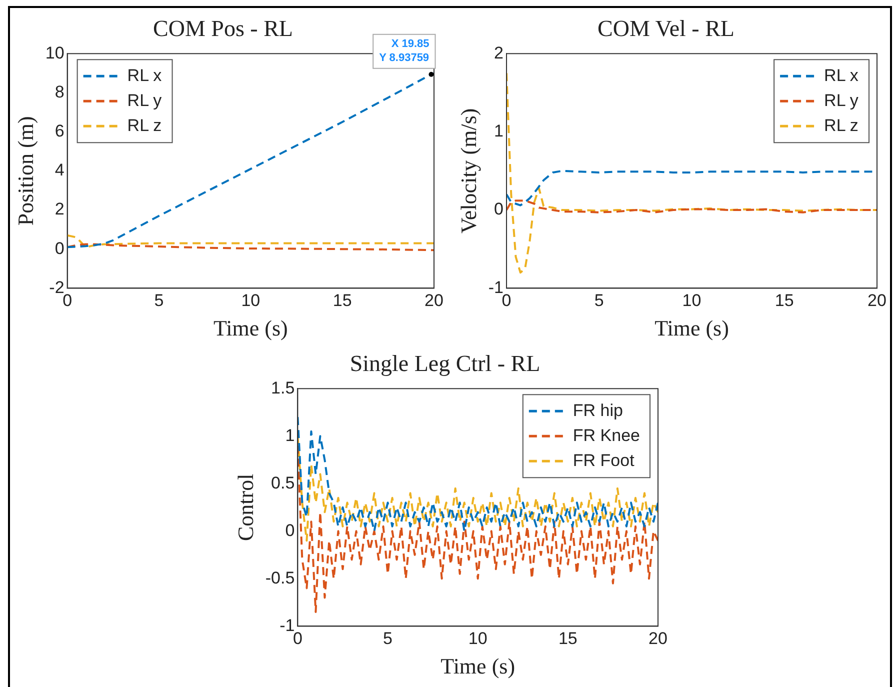 Image resolution: width=896 pixels, height=687 pixels. What do you see at coordinates (468, 171) in the screenshot?
I see `y-axis-title: Velocity (m/s)` at bounding box center [468, 171].